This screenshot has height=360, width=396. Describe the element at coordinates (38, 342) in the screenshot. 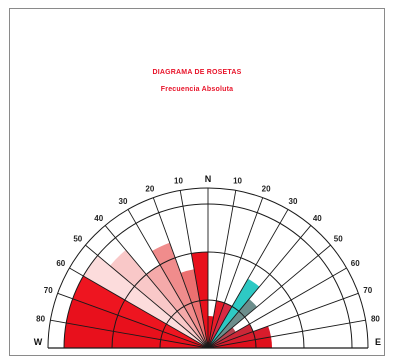

I see `rose-label-west: W` at that location.